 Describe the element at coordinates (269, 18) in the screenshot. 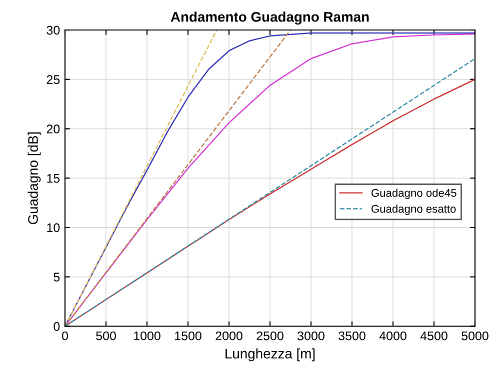

I see `chart-title: Andamento Guadagno Raman` at that location.